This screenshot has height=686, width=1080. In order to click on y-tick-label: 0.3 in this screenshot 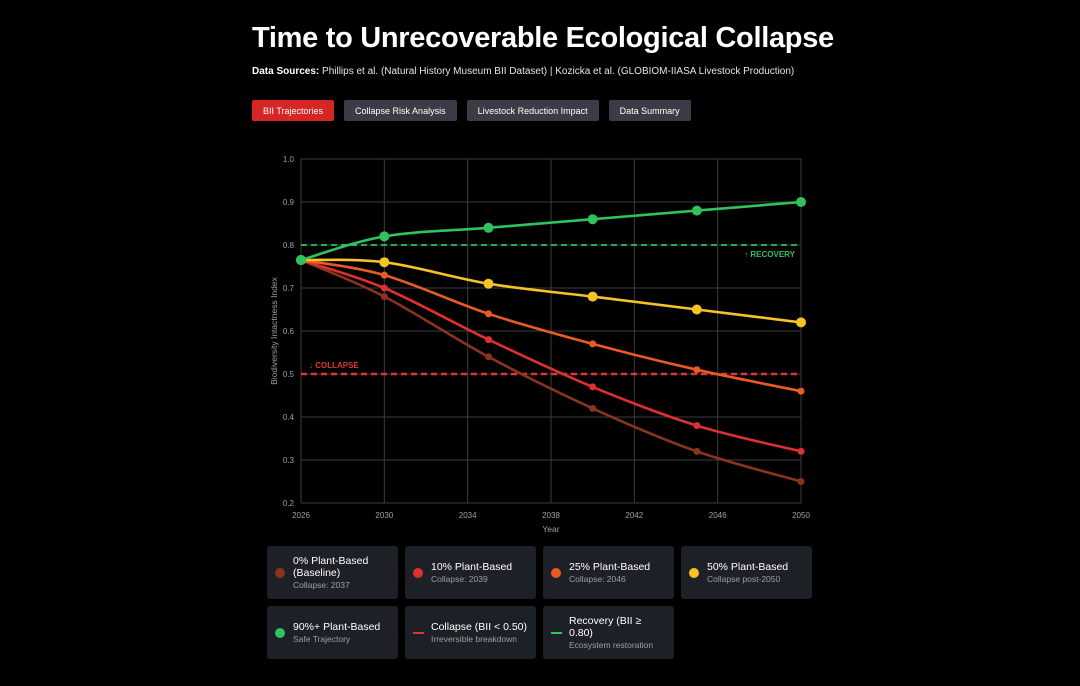, I will do `click(289, 460)`.